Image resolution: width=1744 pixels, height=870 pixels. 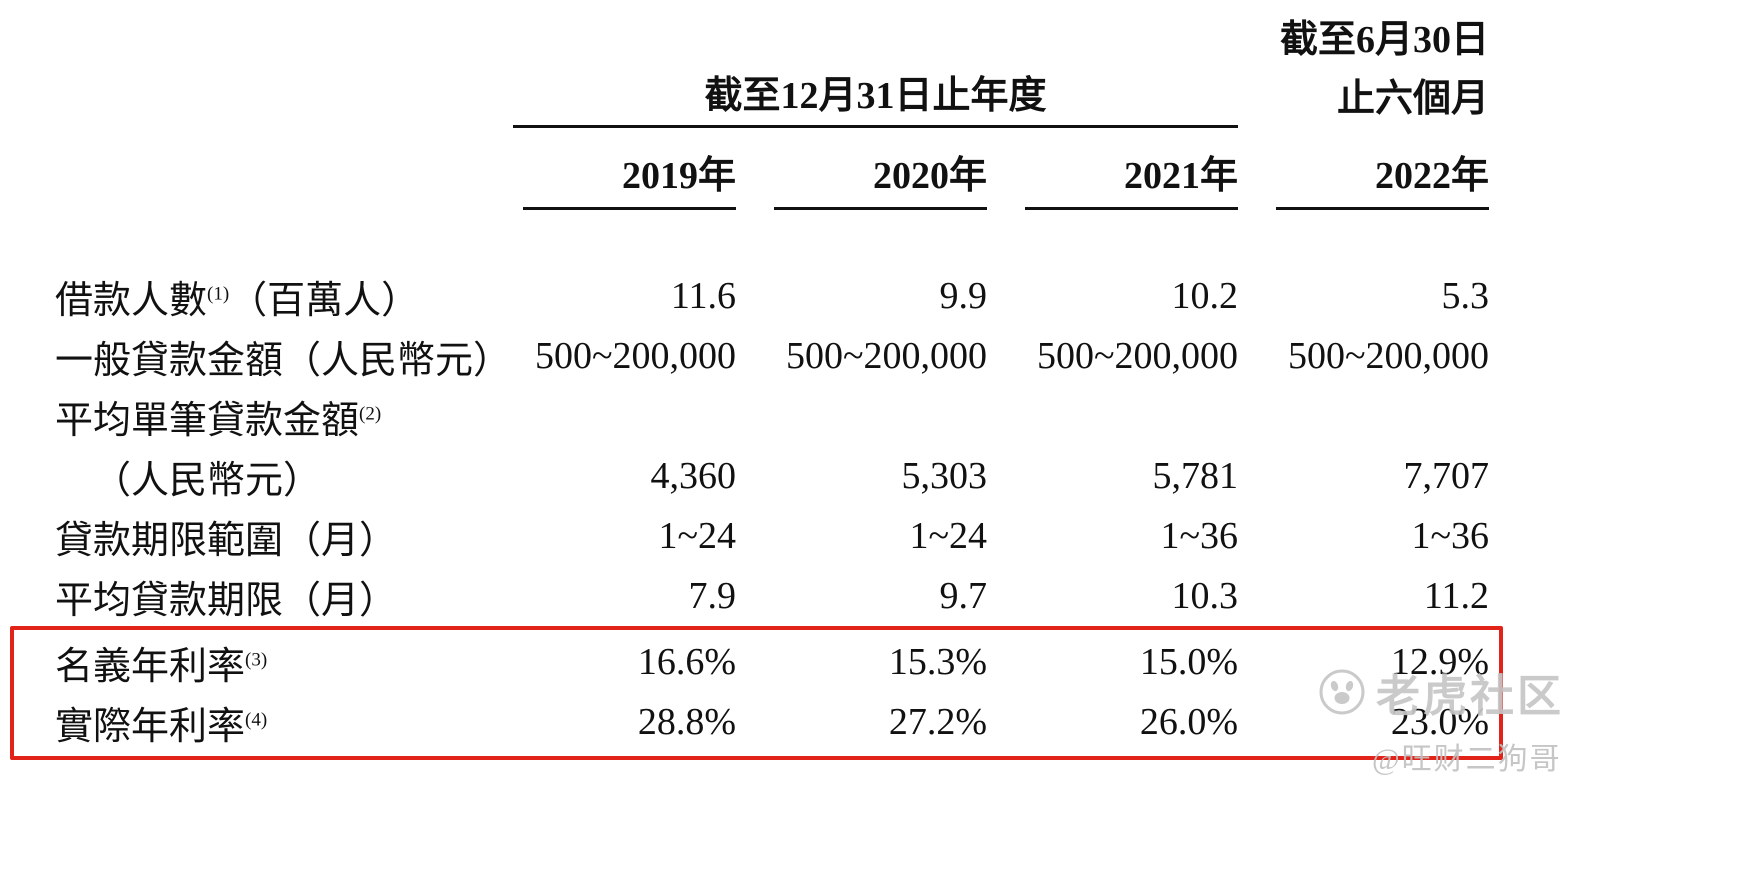 I want to click on row-label: 名義年利率(3), so click(x=270, y=662).